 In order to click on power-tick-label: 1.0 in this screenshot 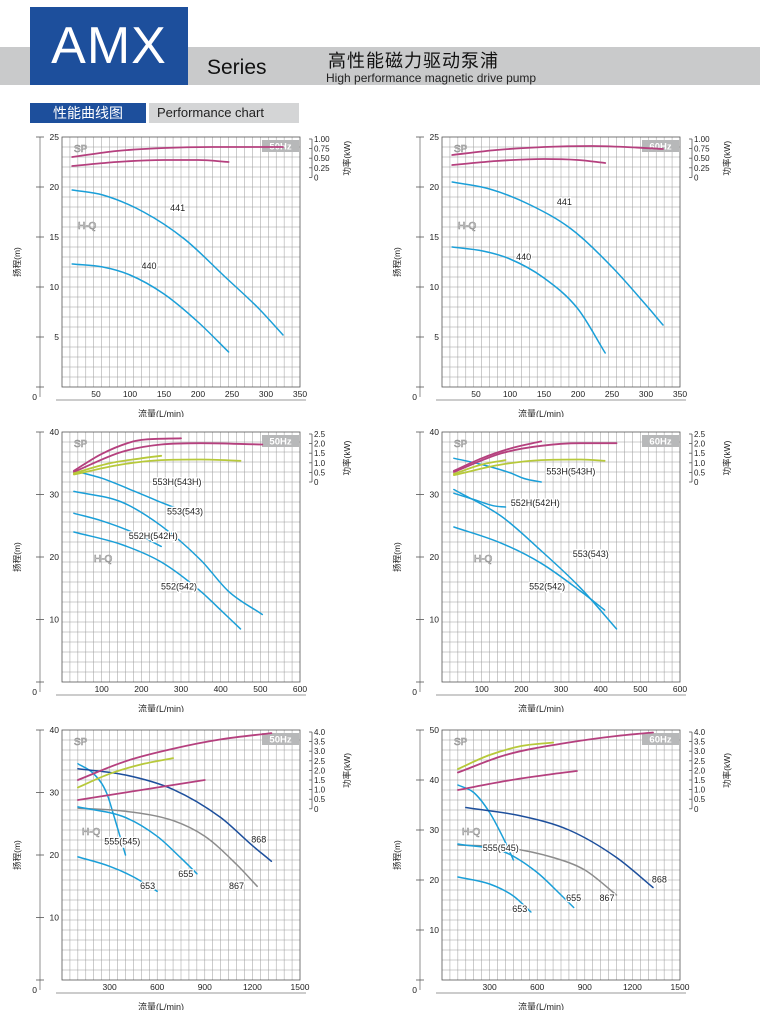, I will do `click(700, 790)`.